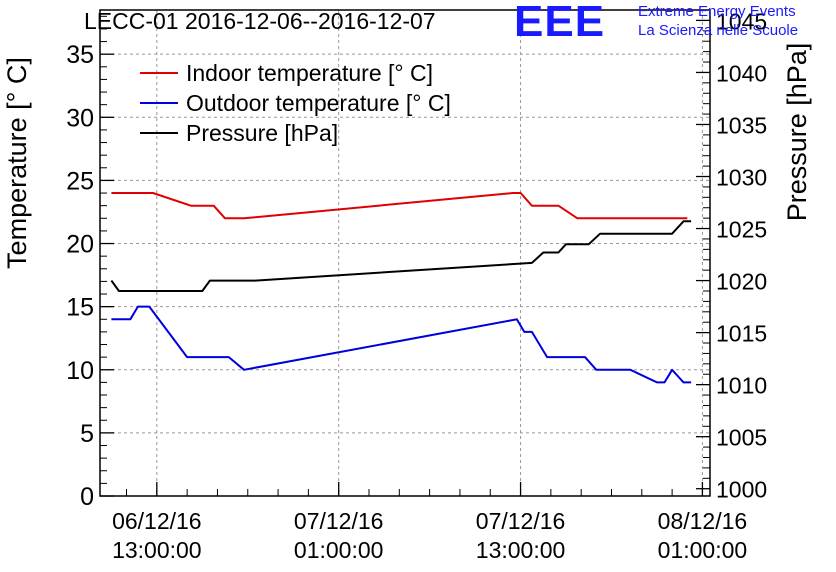 This screenshot has width=836, height=572. I want to click on y-tick-label: 35, so click(80, 55).